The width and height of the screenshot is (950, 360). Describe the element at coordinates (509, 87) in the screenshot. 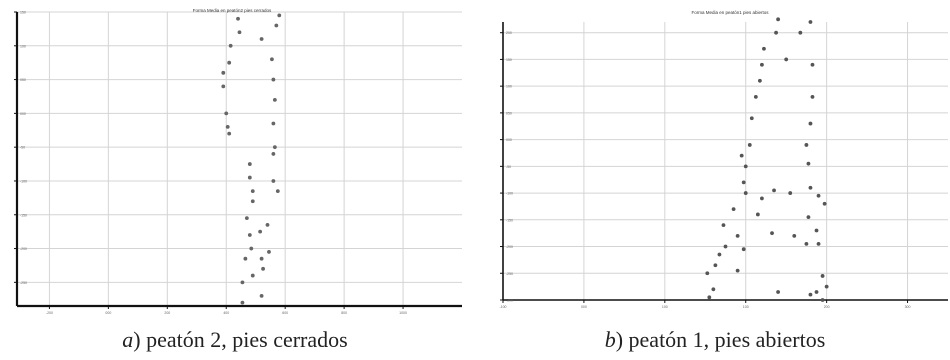

I see `chart-b-y-tick-label: 100` at that location.